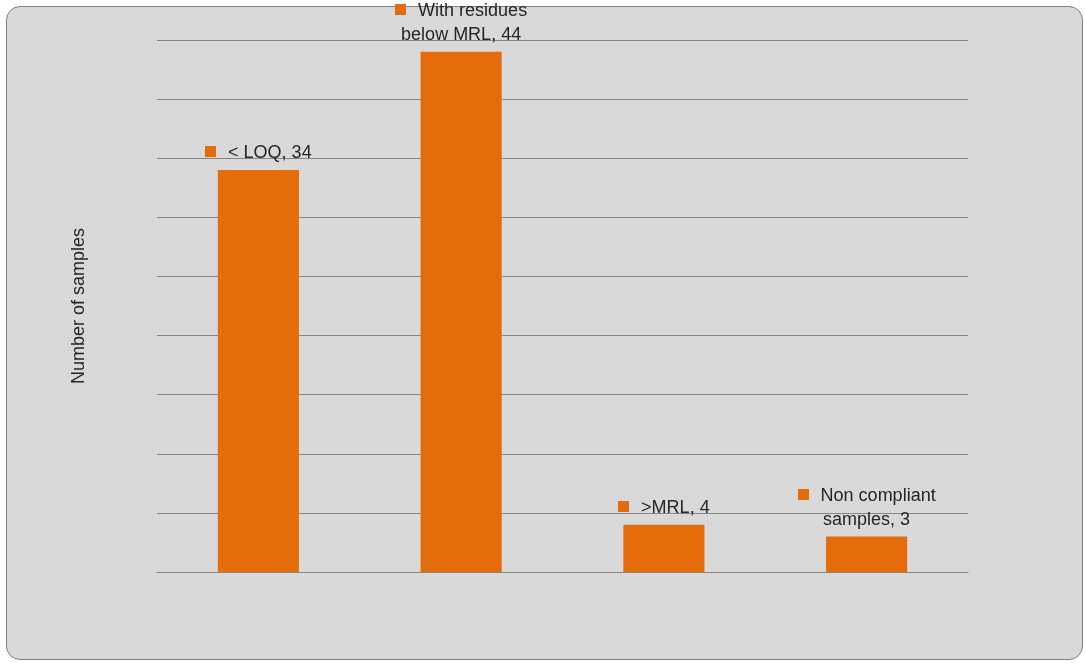  Describe the element at coordinates (464, 23) in the screenshot. I see `data-label: With residues below MRL, 44` at that location.